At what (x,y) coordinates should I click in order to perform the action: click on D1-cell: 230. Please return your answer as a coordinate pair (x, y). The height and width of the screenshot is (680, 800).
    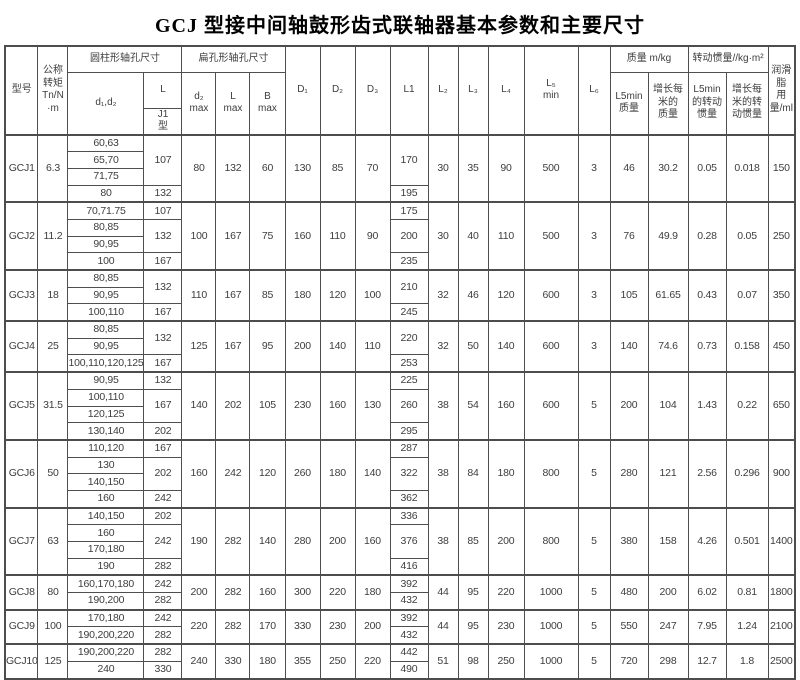
    Looking at the image, I should click on (302, 406).